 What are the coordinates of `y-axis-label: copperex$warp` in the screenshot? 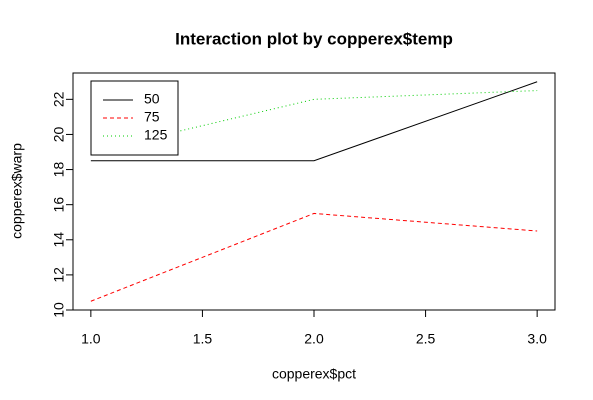 It's located at (17, 191).